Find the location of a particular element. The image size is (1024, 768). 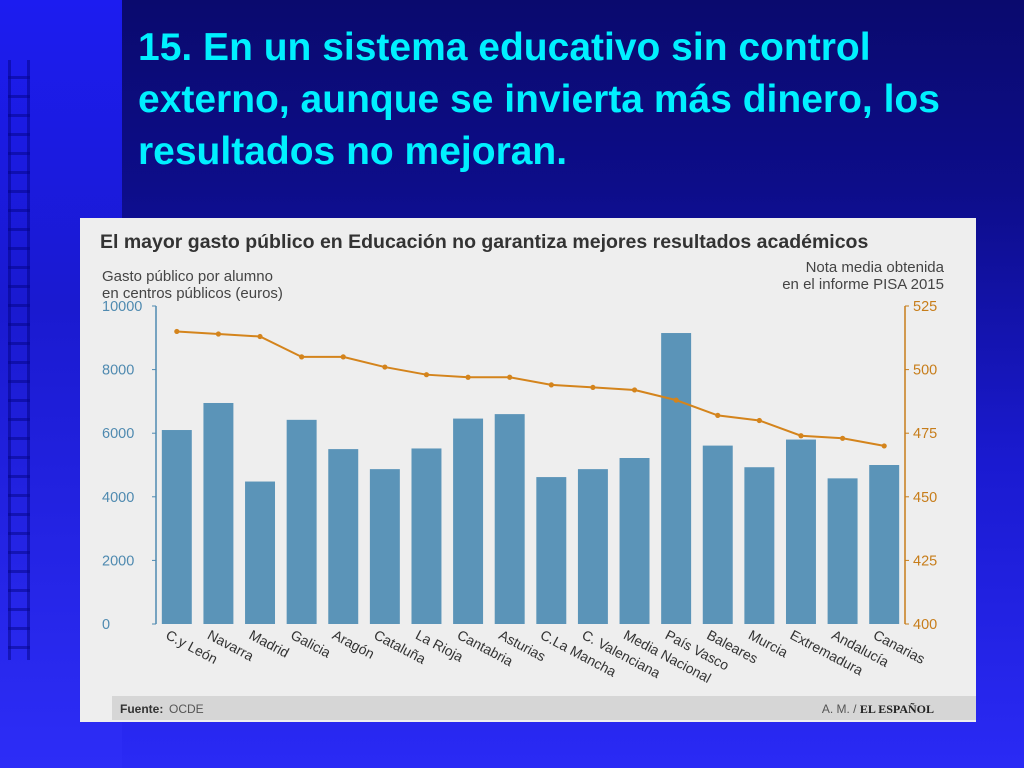

right-tick-label-3: 475 is located at coordinates (925, 434).